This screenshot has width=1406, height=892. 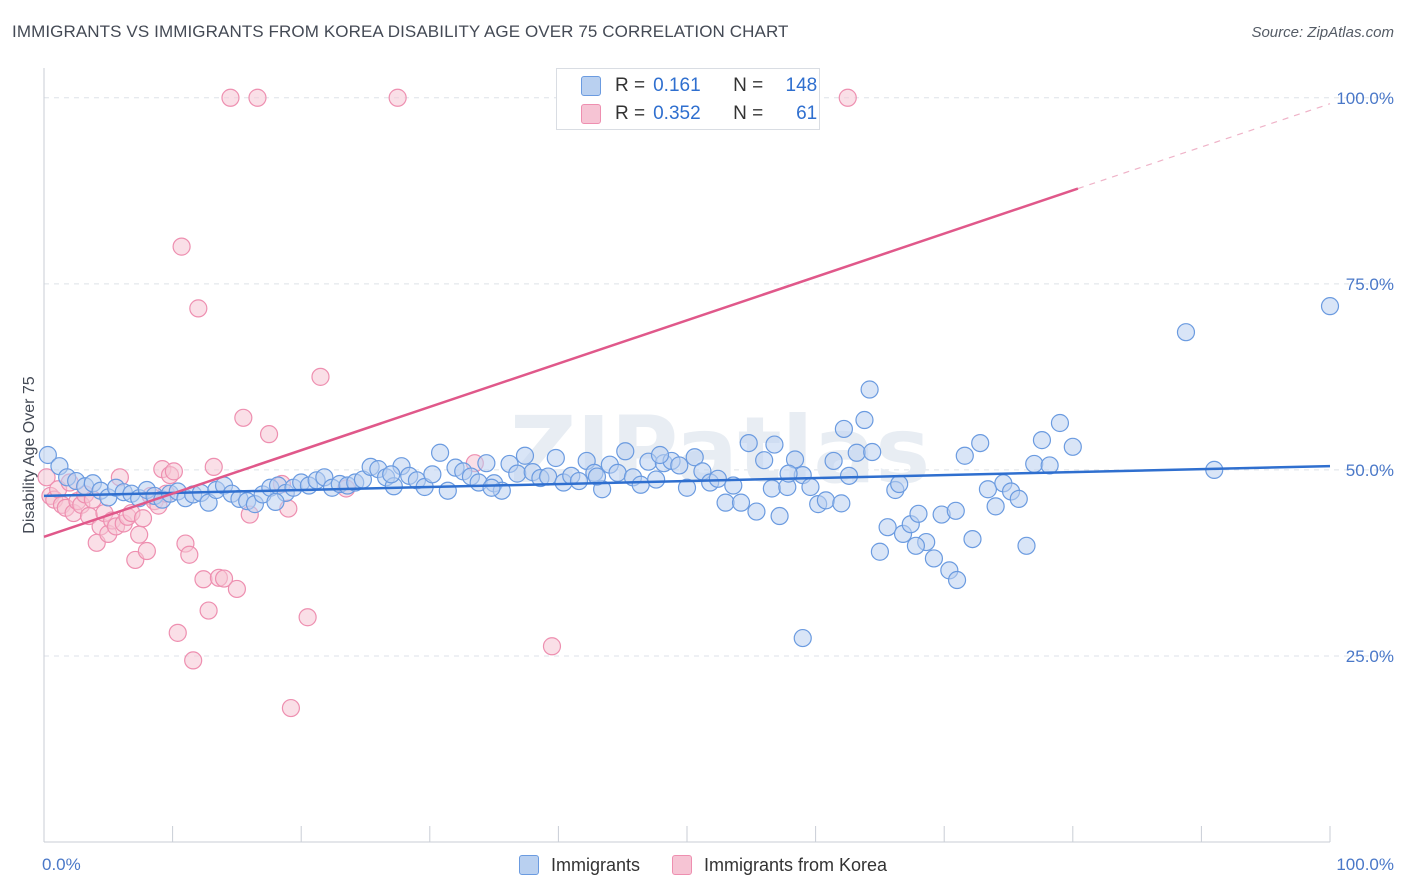 I want to click on legend-row-immigrants: R = 0.161 N = 148, so click(x=699, y=86).